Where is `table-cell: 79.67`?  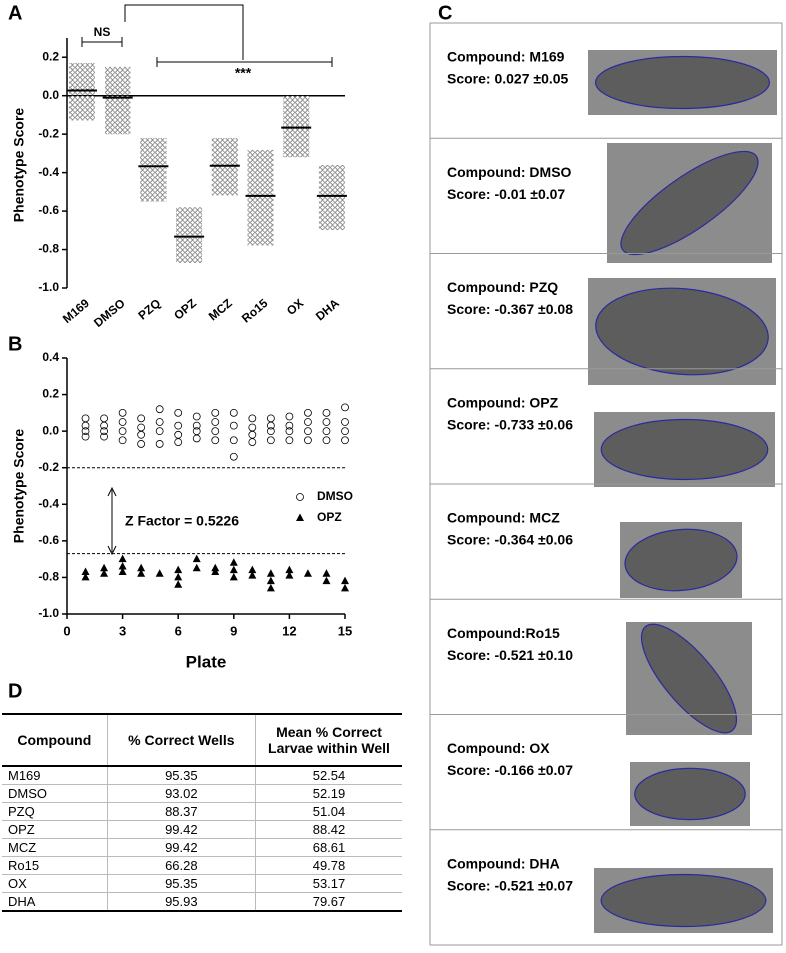 table-cell: 79.67 is located at coordinates (328, 902).